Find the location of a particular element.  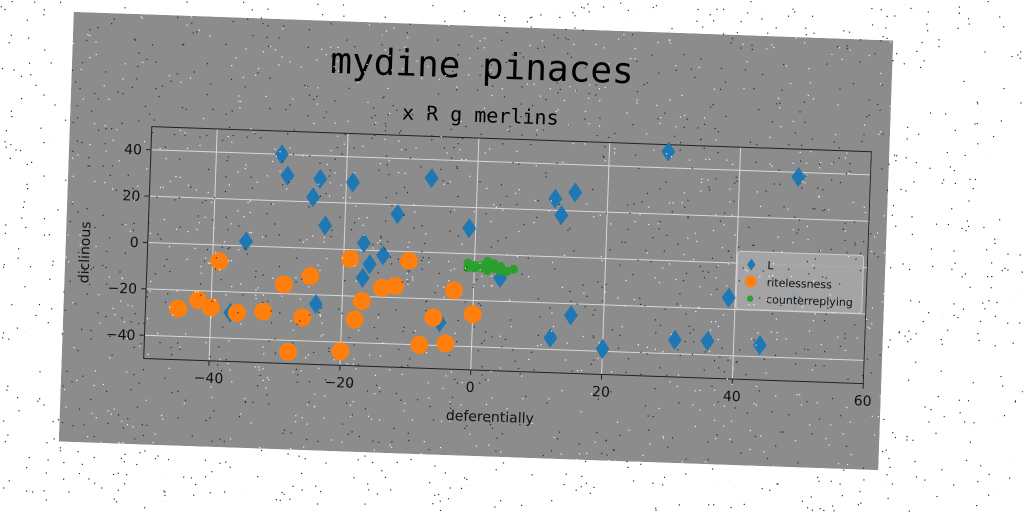

x-tick-label: 60 is located at coordinates (862, 401).